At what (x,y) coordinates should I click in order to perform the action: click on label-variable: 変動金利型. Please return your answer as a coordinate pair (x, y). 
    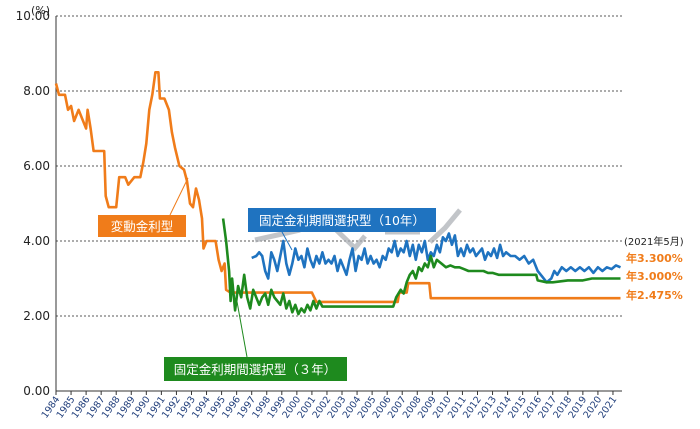
    Looking at the image, I should click on (142, 226).